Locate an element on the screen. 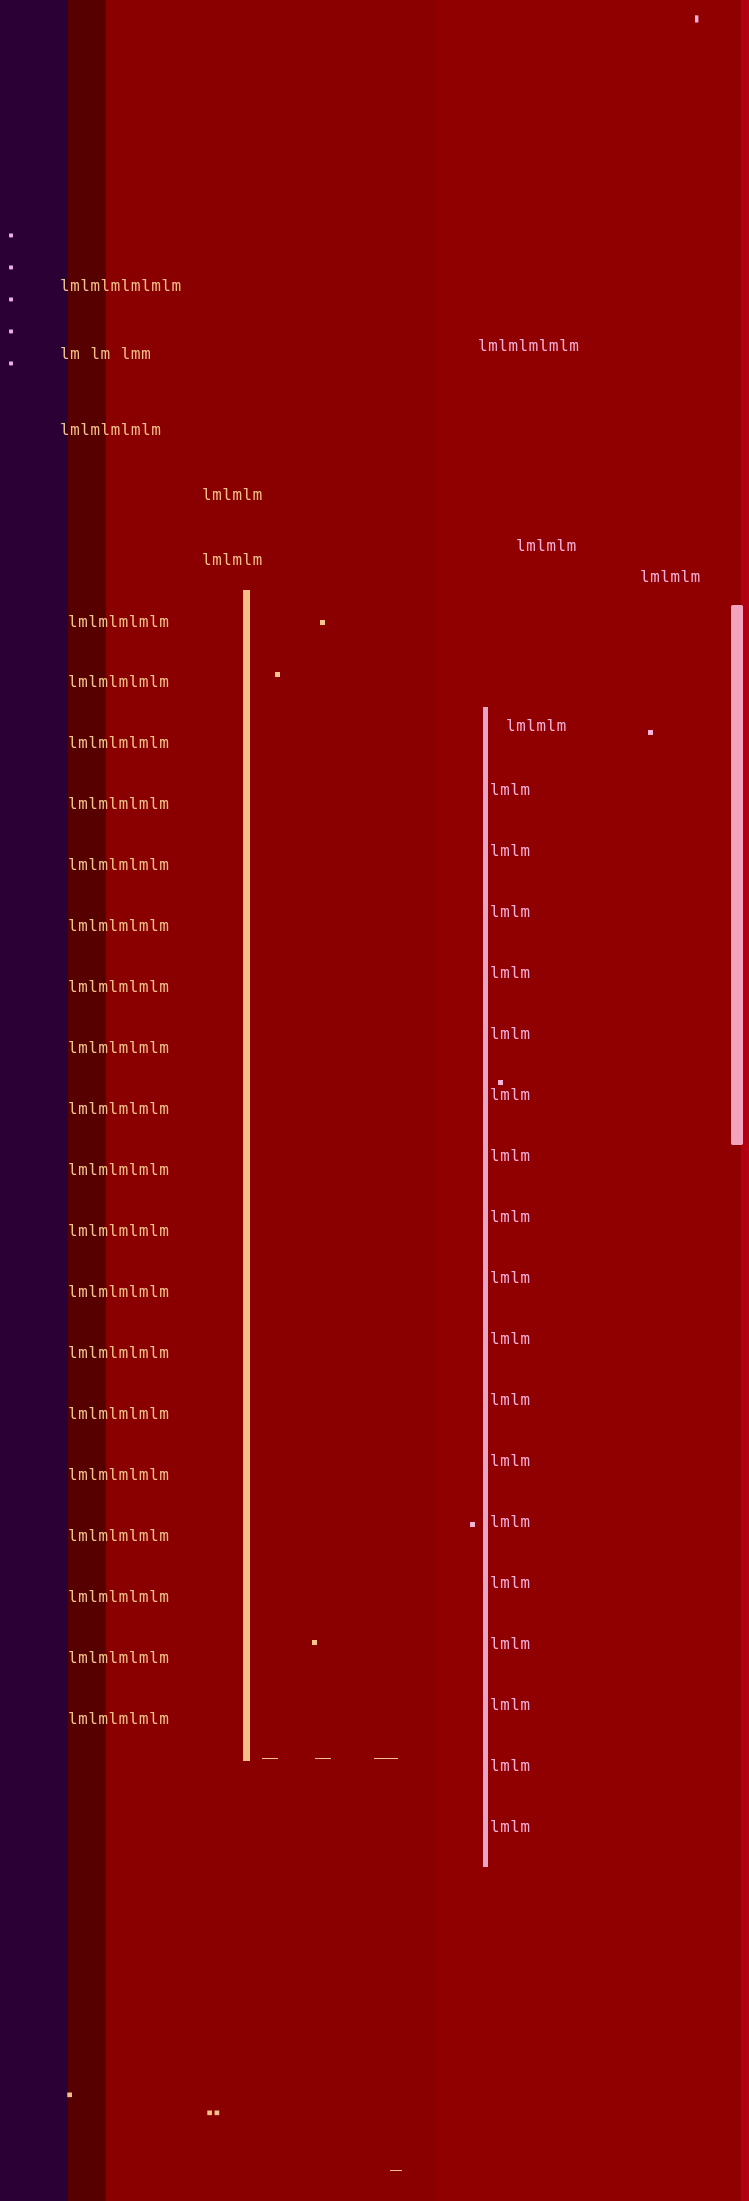 Image resolution: width=749 pixels, height=2201 pixels. right-header-line-1: lmlmlmlmlm is located at coordinates (529, 345).